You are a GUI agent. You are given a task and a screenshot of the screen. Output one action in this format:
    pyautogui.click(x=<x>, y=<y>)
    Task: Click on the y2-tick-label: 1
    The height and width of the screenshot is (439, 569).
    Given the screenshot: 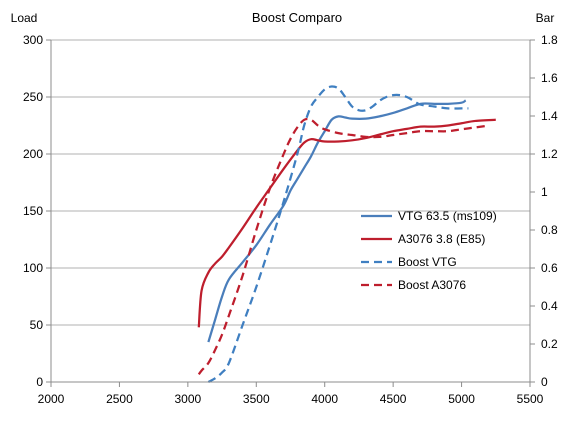 What is the action you would take?
    pyautogui.click(x=544, y=192)
    